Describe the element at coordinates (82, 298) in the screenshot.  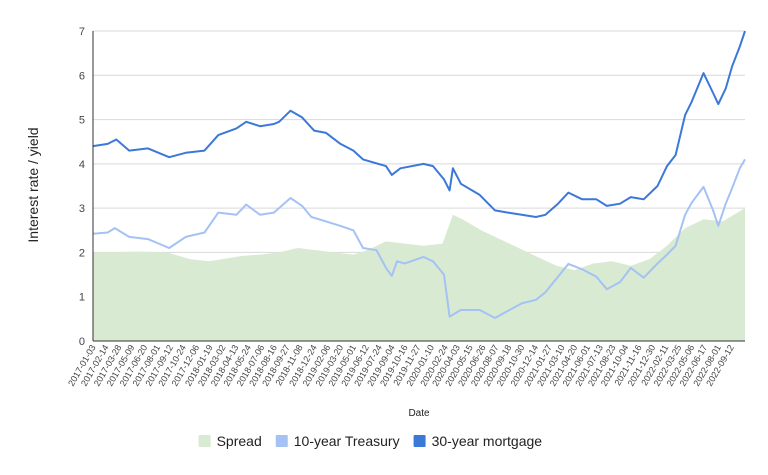
I see `y-tick-label: 1` at that location.